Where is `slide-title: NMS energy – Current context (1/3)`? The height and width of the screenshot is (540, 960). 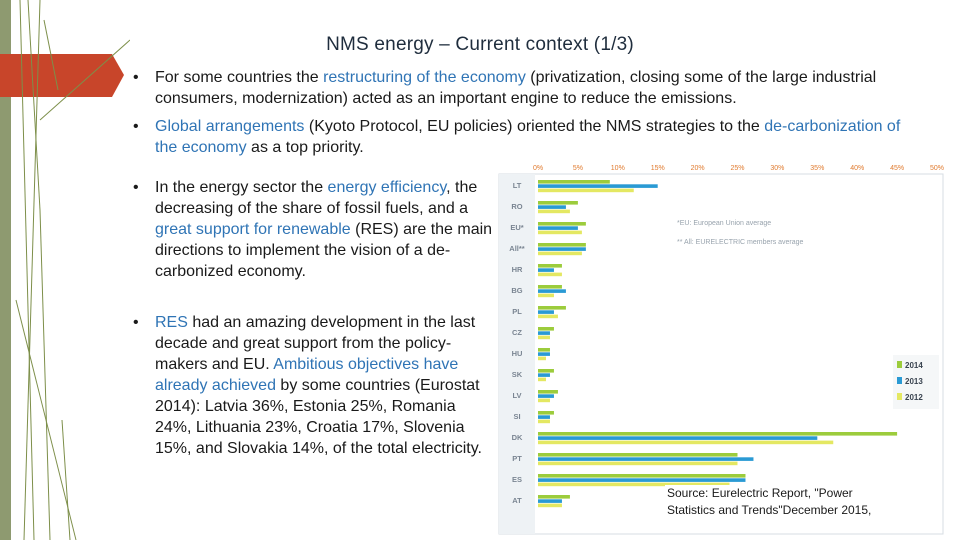
slide-title: NMS energy – Current context (1/3) is located at coordinates (480, 44).